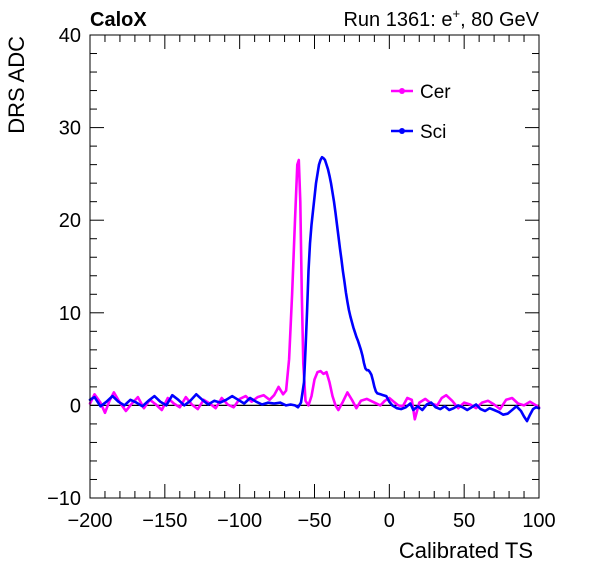  I want to click on y-tick-label: 20, so click(70, 221).